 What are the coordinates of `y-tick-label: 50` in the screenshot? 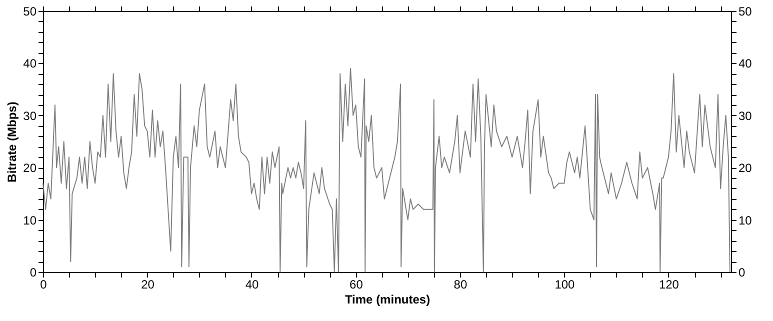 It's located at (30, 11).